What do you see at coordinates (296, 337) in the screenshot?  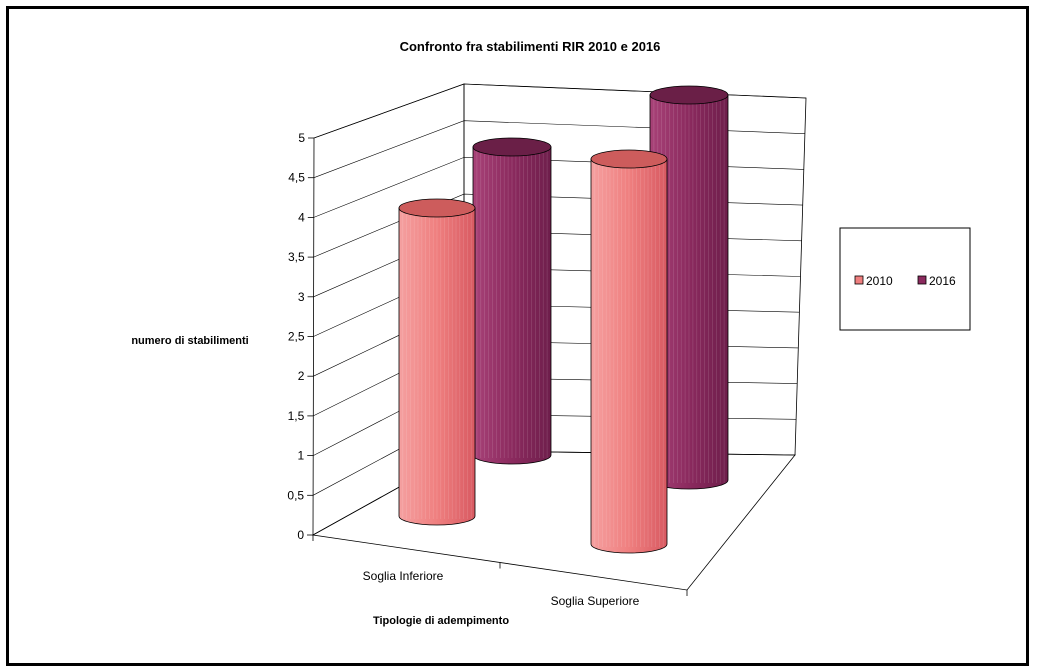 I see `y-tick-label: 2,5` at bounding box center [296, 337].